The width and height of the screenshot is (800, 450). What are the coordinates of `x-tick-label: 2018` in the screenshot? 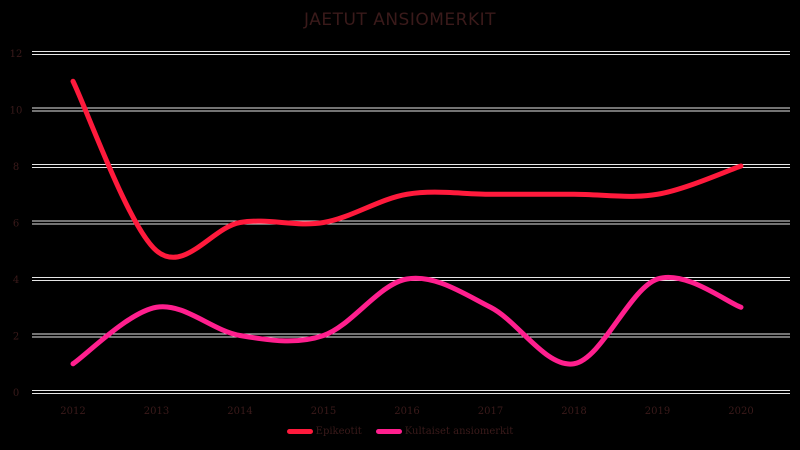 It's located at (573, 411).